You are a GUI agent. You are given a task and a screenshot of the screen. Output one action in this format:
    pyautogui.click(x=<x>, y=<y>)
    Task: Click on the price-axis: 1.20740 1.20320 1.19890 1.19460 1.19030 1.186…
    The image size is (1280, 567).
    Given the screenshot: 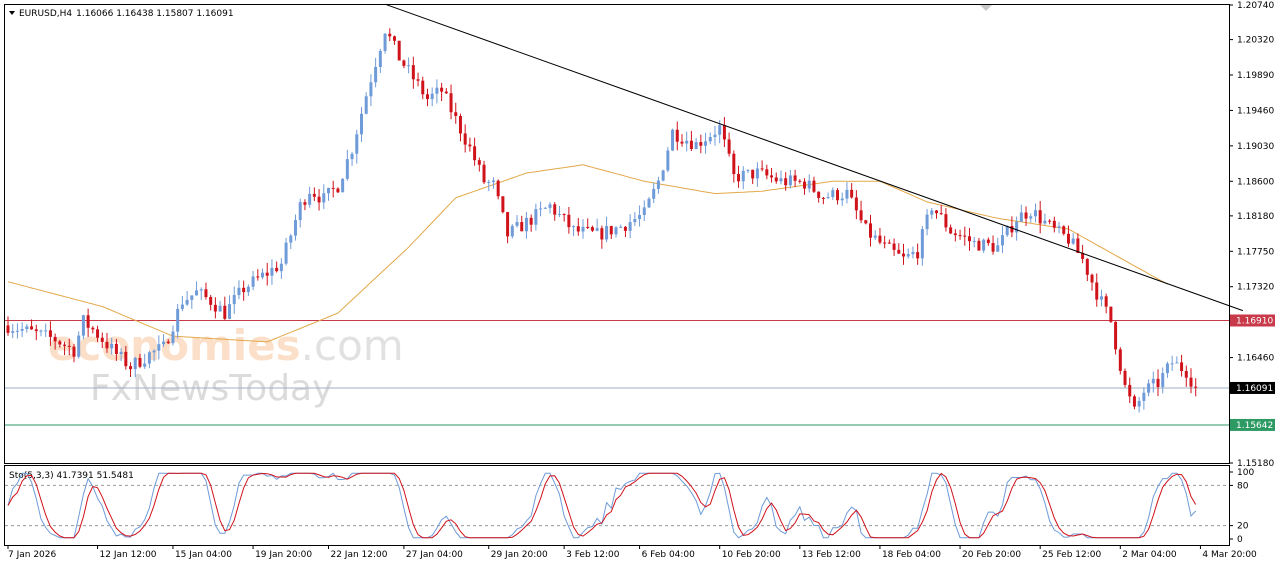 What is the action you would take?
    pyautogui.click(x=1251, y=235)
    